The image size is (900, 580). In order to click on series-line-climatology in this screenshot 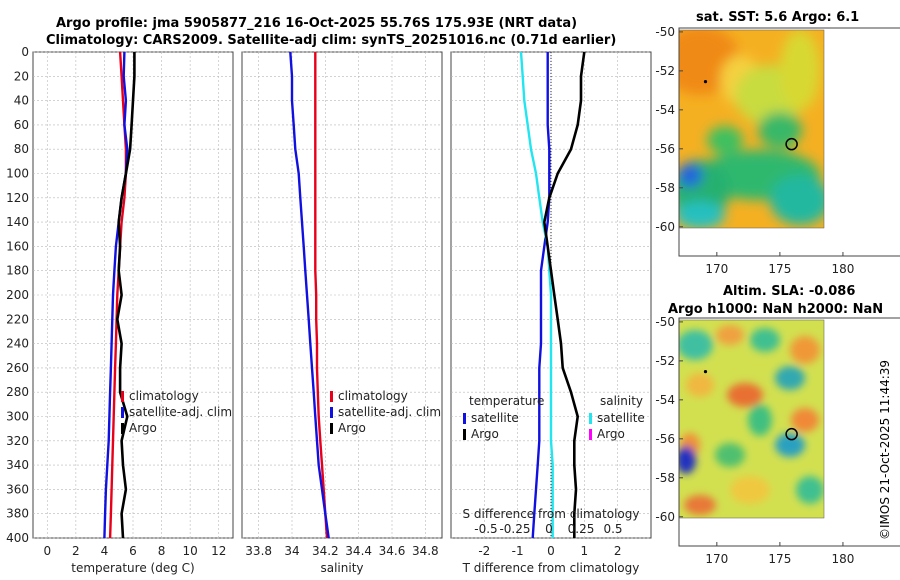, I will do `click(321, 295)`.